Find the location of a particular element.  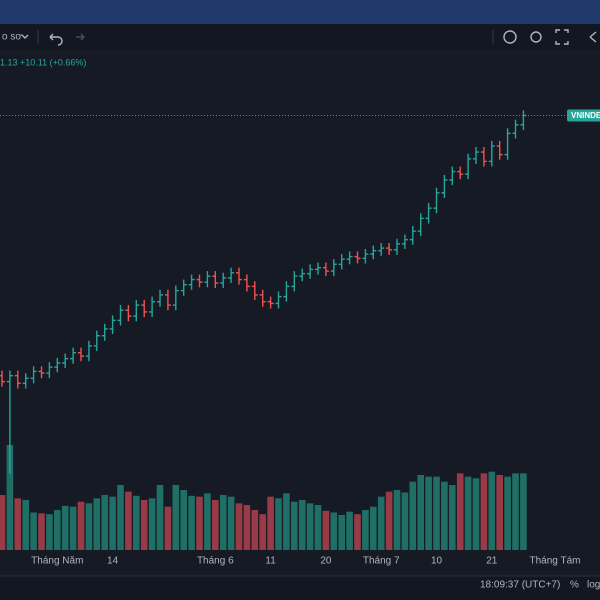

share-icon is located at coordinates (593, 37).